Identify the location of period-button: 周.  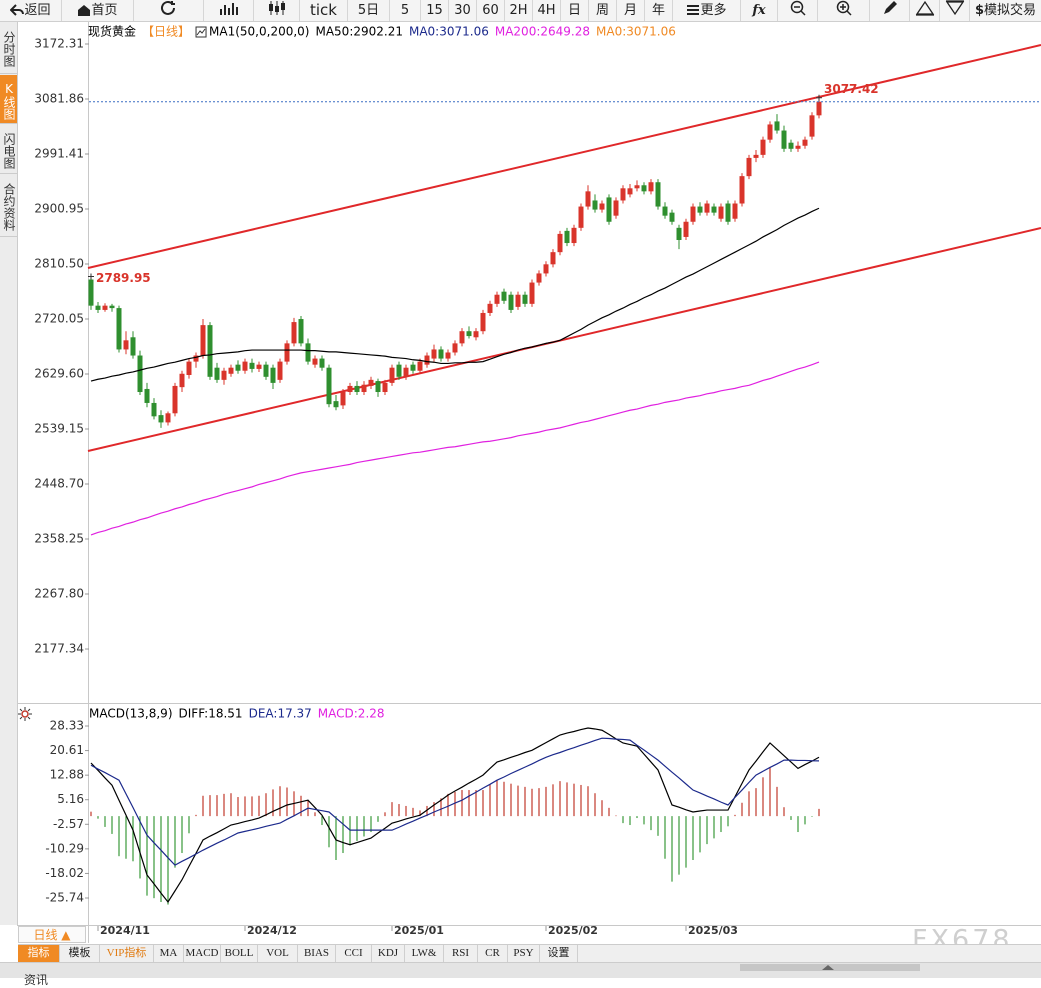
(603, 10).